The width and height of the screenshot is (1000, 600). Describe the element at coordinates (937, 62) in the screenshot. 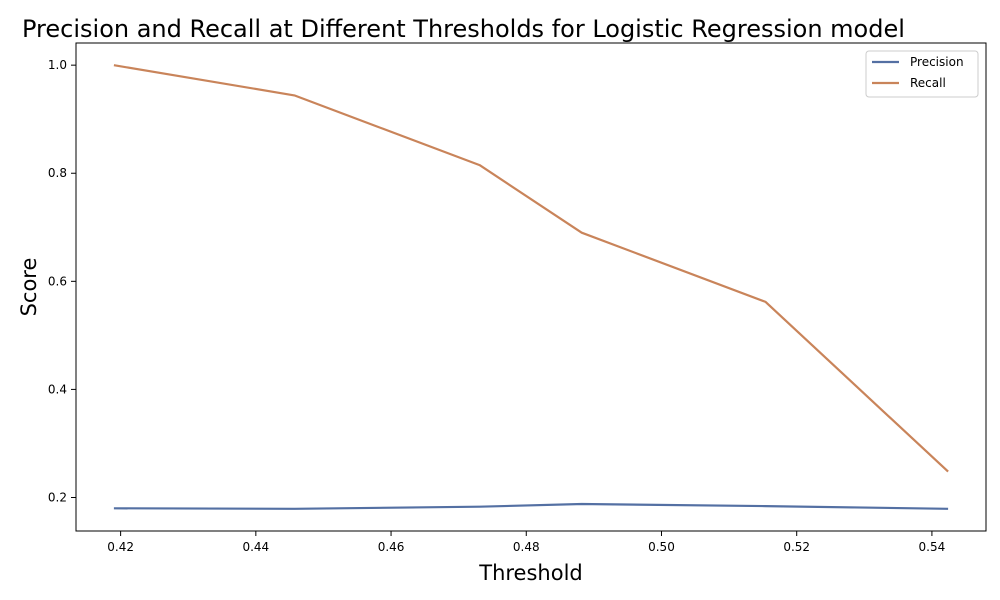

I see `legend-label-precision: Precision` at that location.